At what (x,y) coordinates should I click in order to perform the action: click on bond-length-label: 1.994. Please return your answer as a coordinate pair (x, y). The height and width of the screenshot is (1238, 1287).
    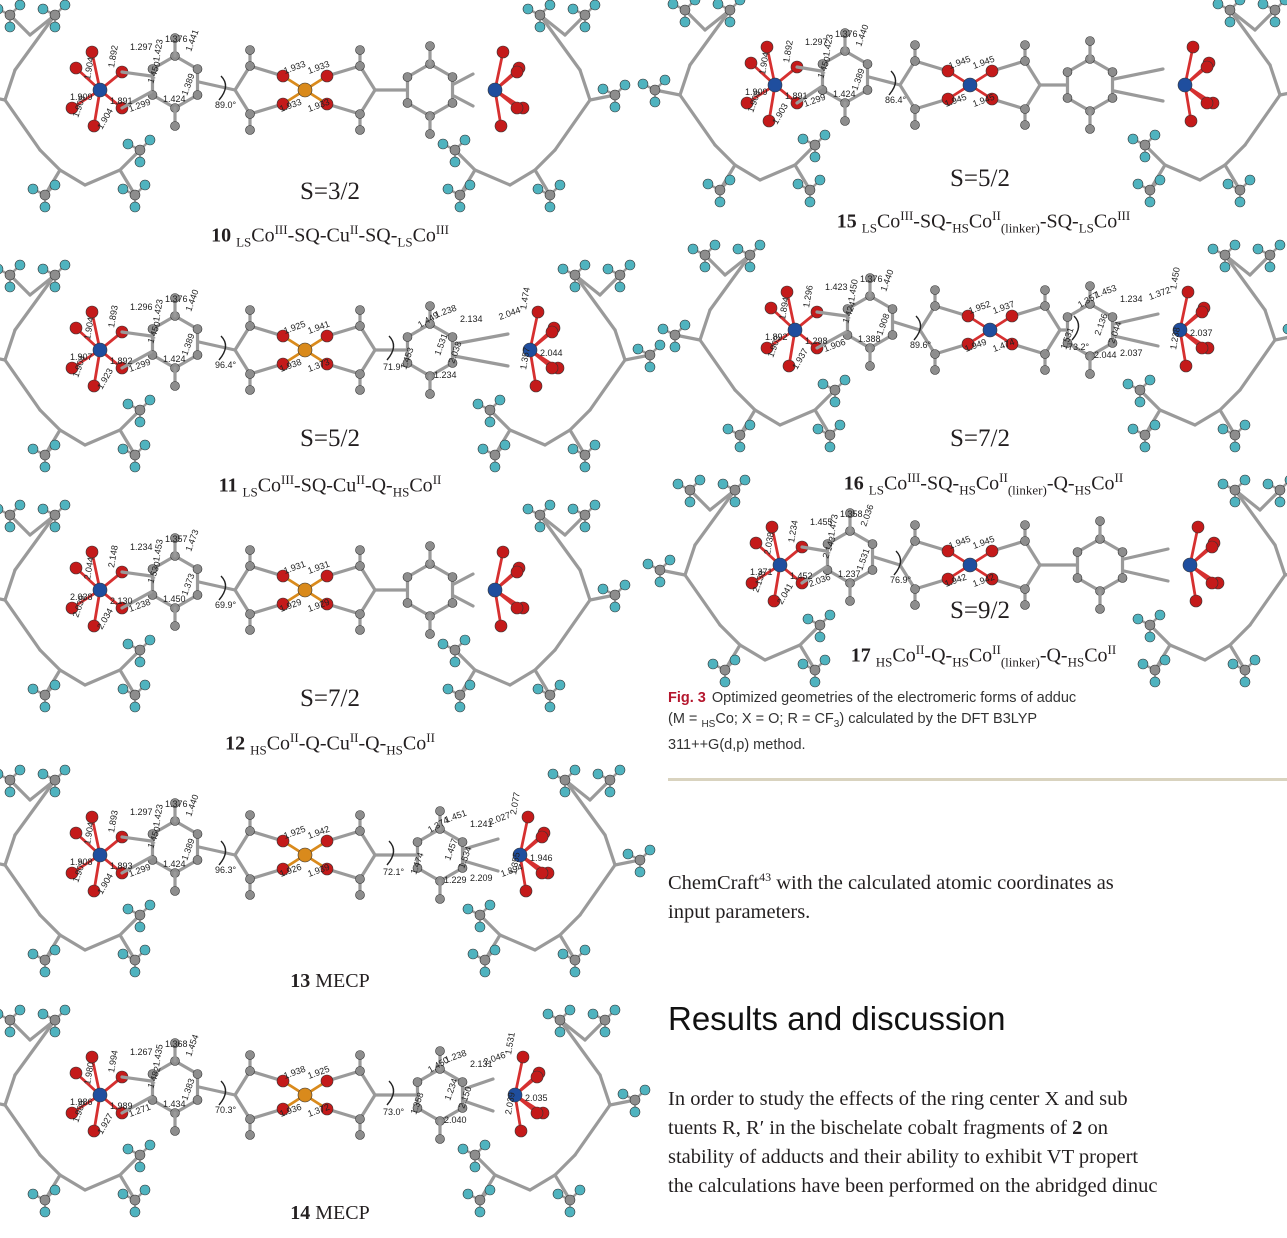
    Looking at the image, I should click on (113, 1061).